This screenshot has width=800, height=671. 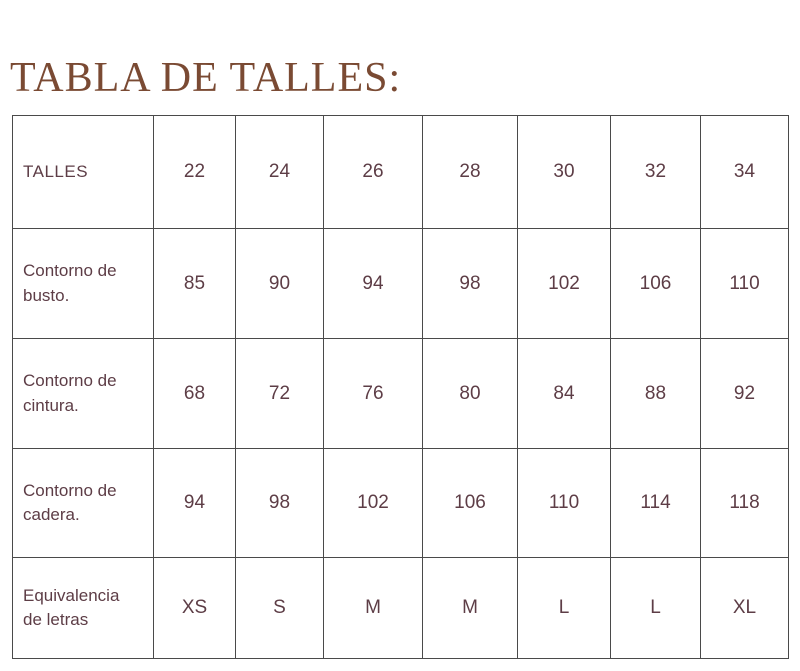 I want to click on measure-cell: 88, so click(x=655, y=394).